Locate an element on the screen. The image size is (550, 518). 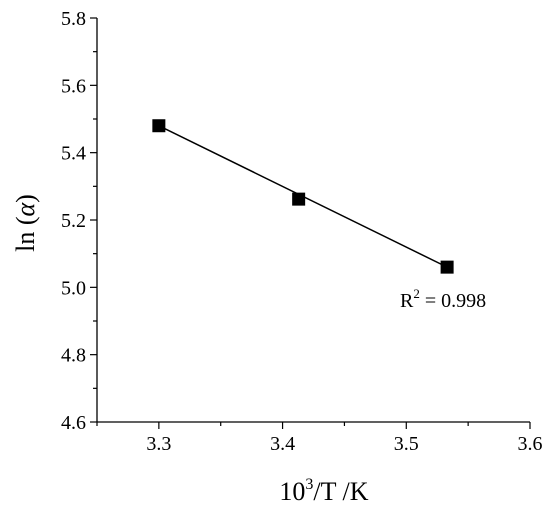
y-tick-label: 4.6 is located at coordinates (73, 423).